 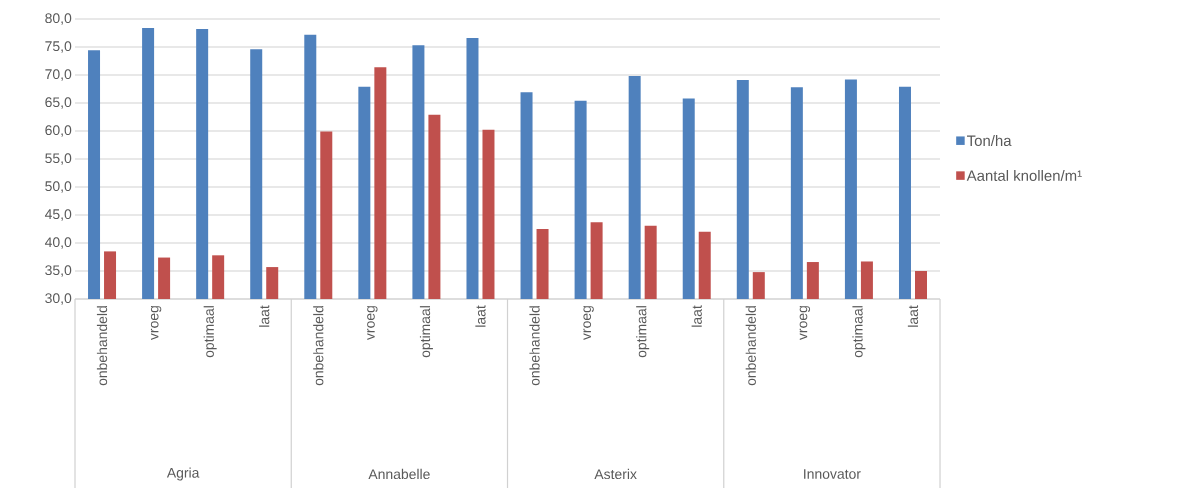 I want to click on y-tick-label: 45,0, so click(x=58, y=215).